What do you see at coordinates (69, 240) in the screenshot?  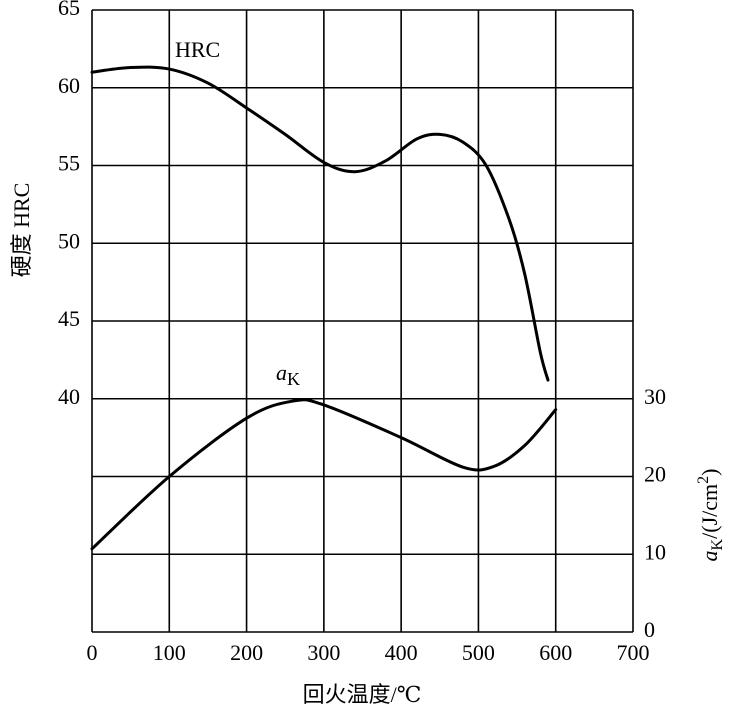 I see `y-tick-label: 50` at bounding box center [69, 240].